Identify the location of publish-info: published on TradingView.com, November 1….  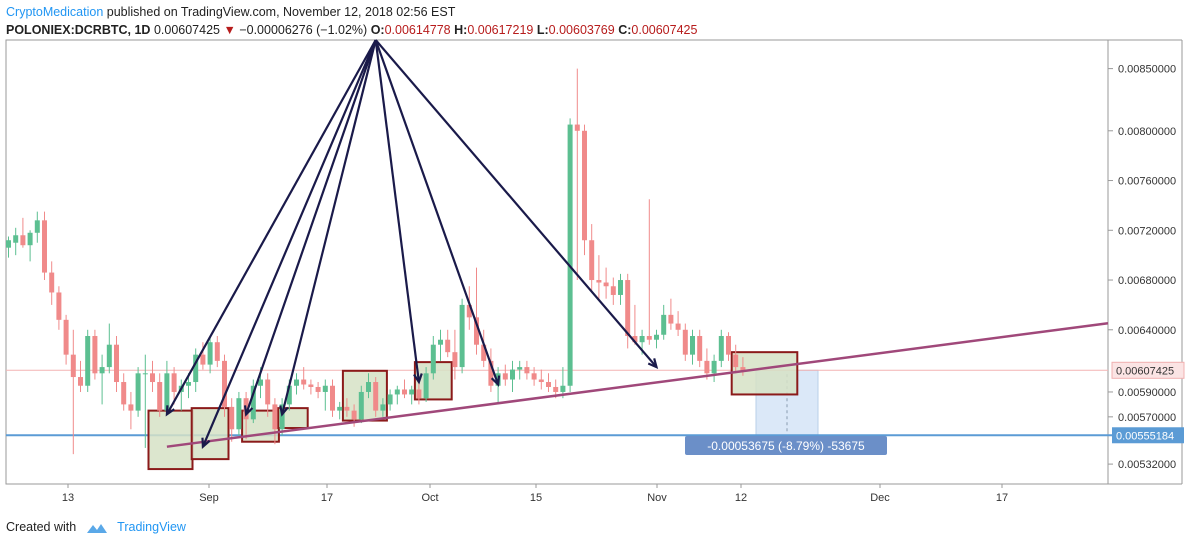
(281, 12).